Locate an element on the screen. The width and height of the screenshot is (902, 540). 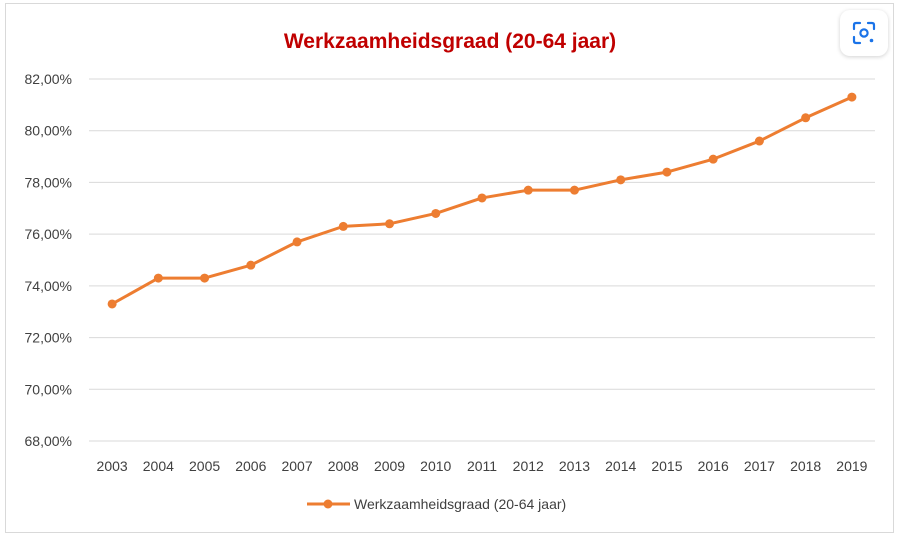
y-tick-label: 68,00% is located at coordinates (48, 441).